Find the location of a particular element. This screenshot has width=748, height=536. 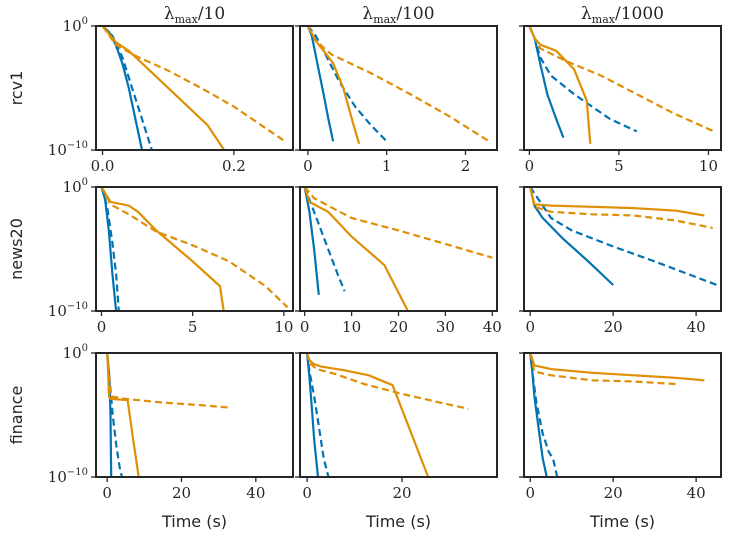

panel-rcv1-col3: 0 5 10 is located at coordinates (620, 100).